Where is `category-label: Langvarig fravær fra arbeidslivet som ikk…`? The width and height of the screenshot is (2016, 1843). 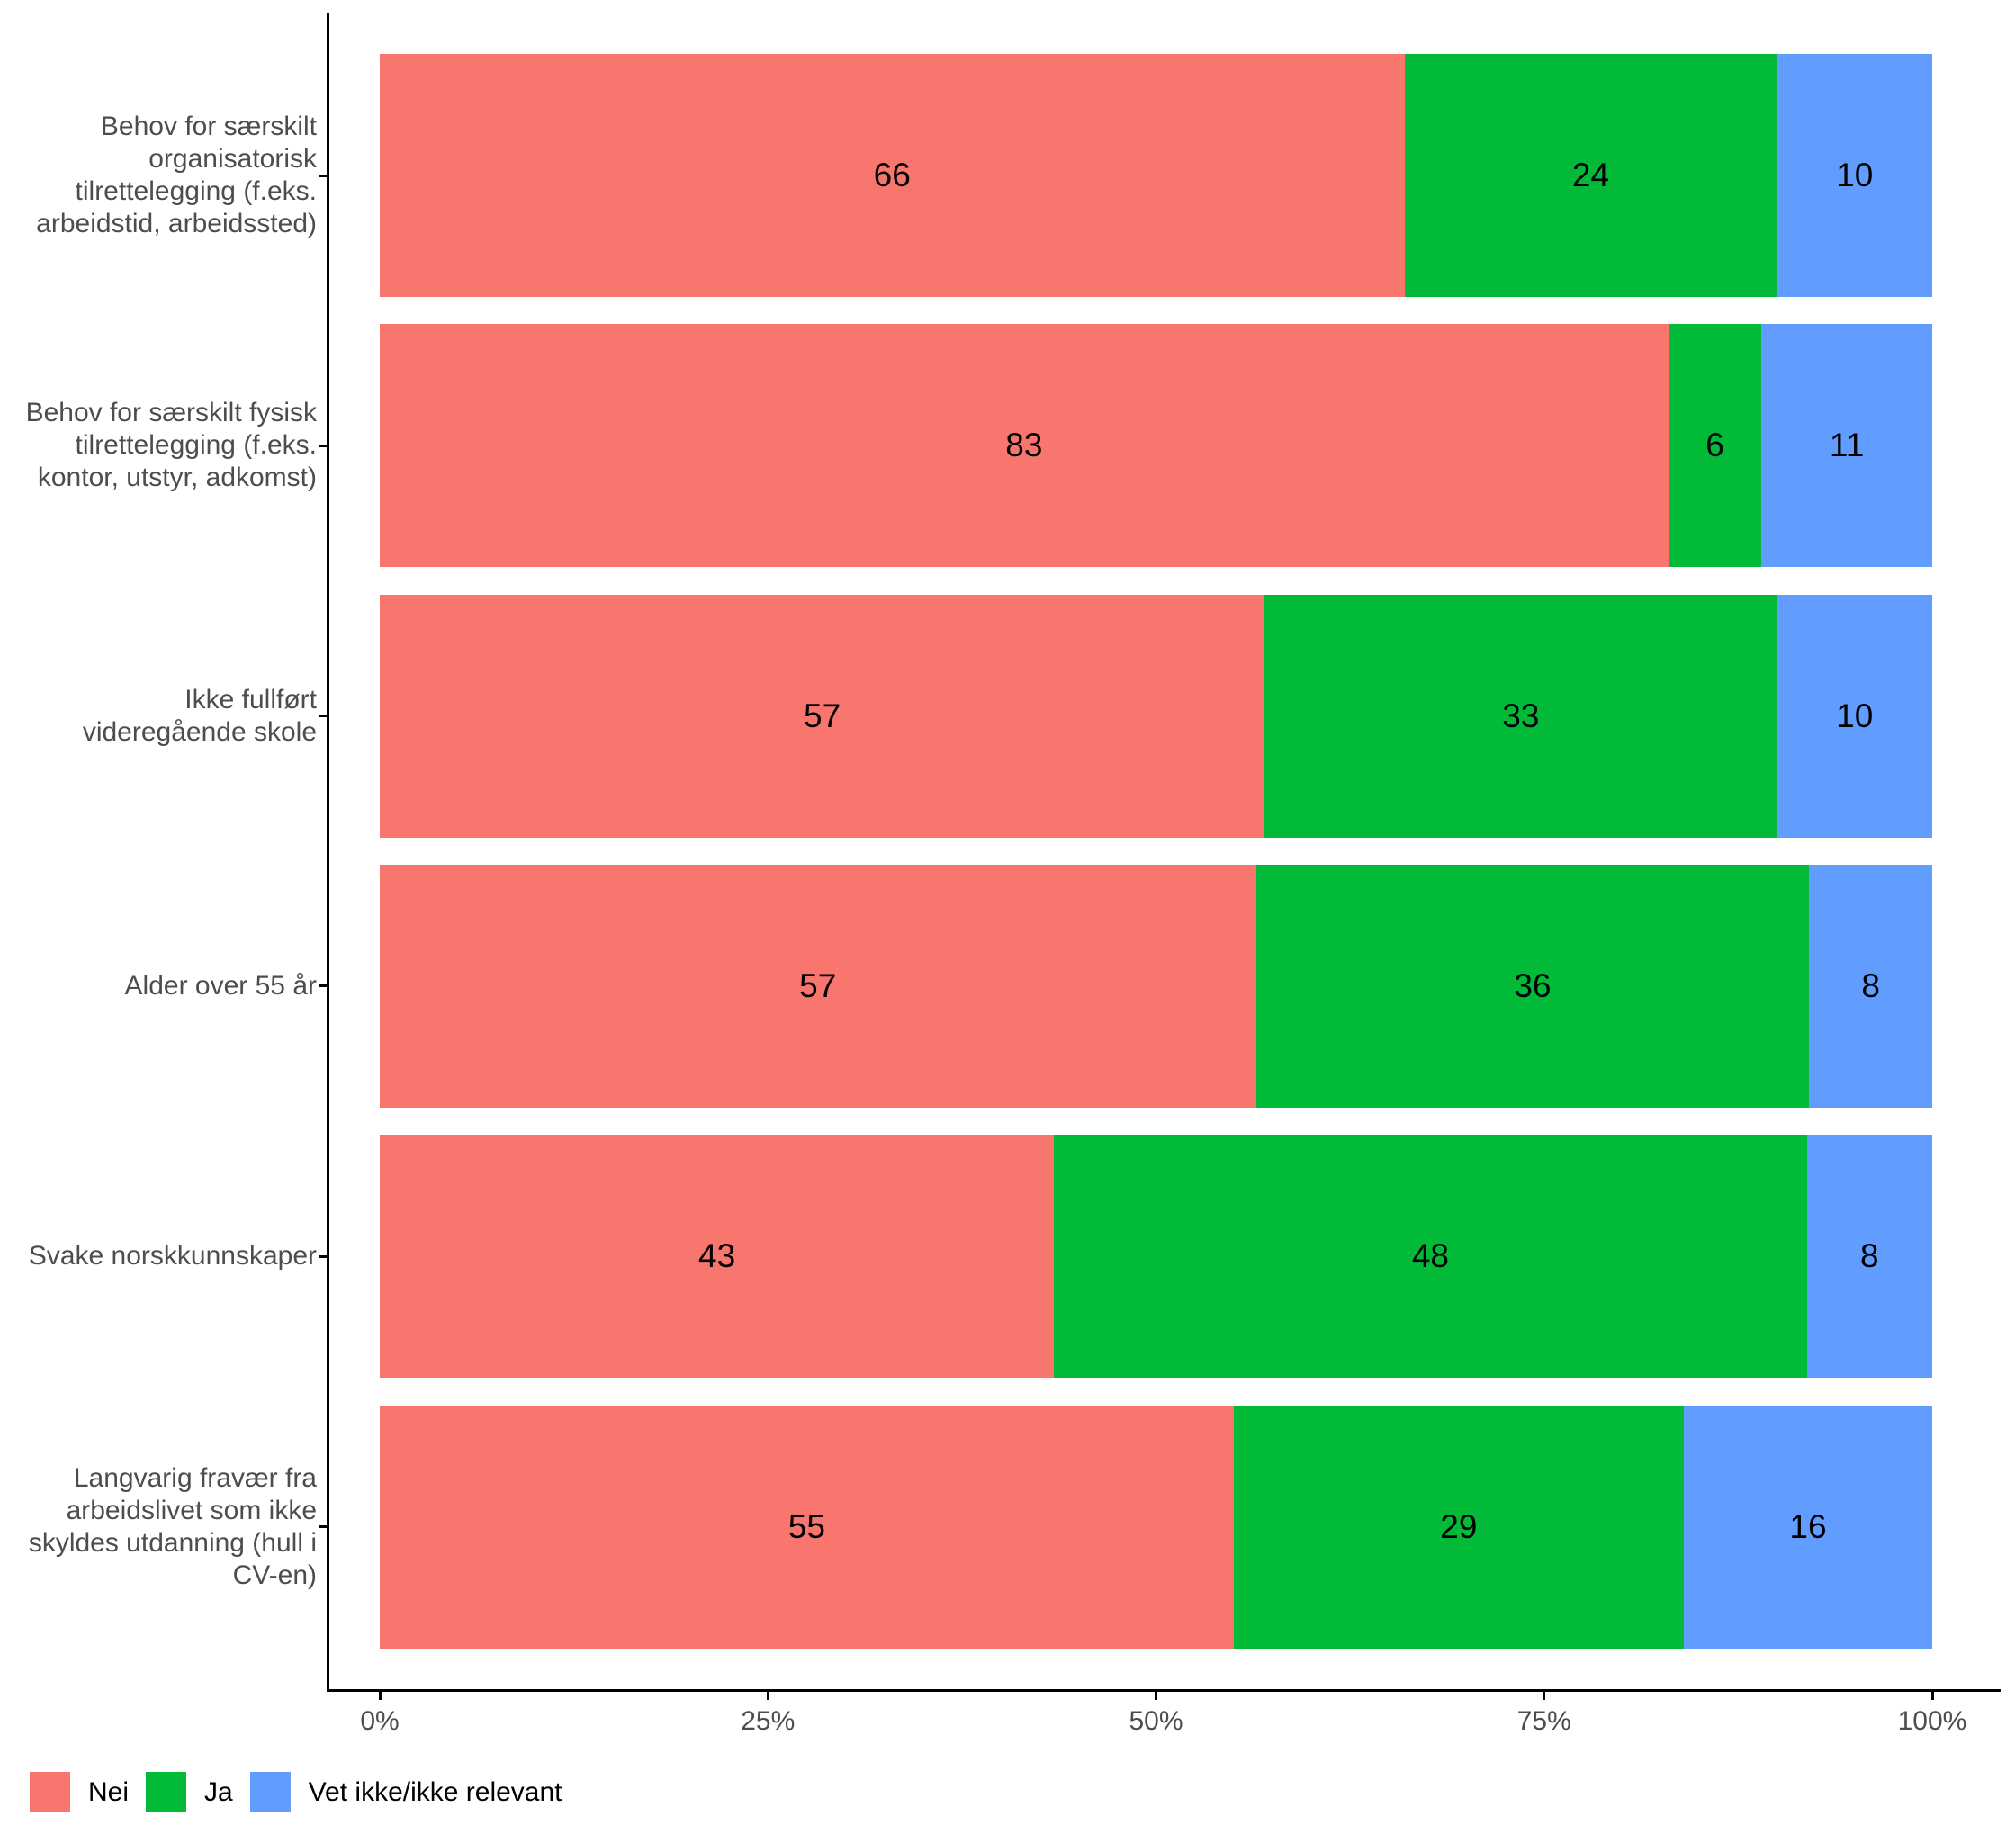
category-label: Langvarig fravær fra arbeidslivet som ikk… is located at coordinates (173, 1526).